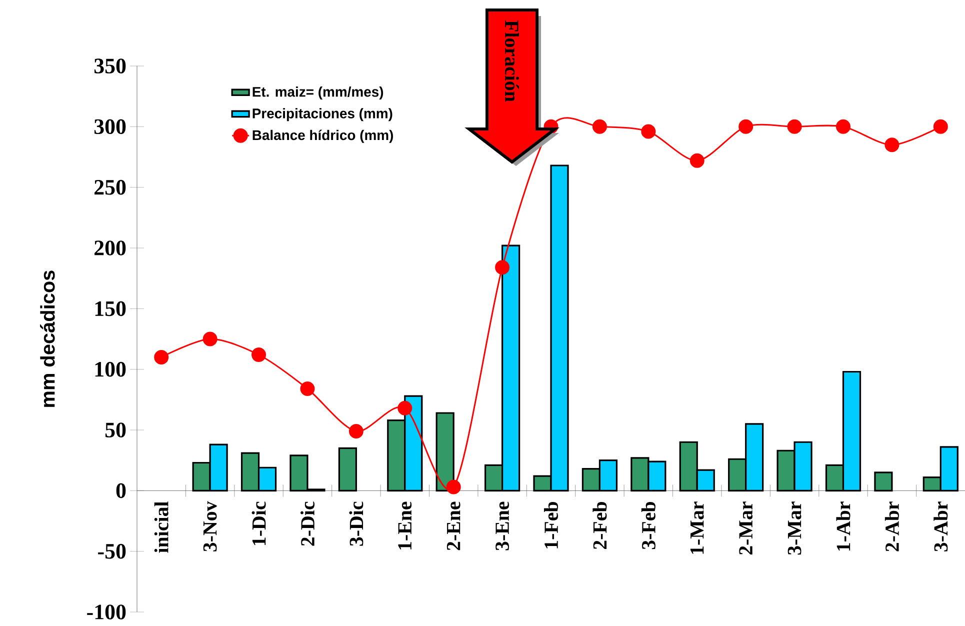  What do you see at coordinates (405, 526) in the screenshot?
I see `x-tick-label: 1-Ene` at bounding box center [405, 526].